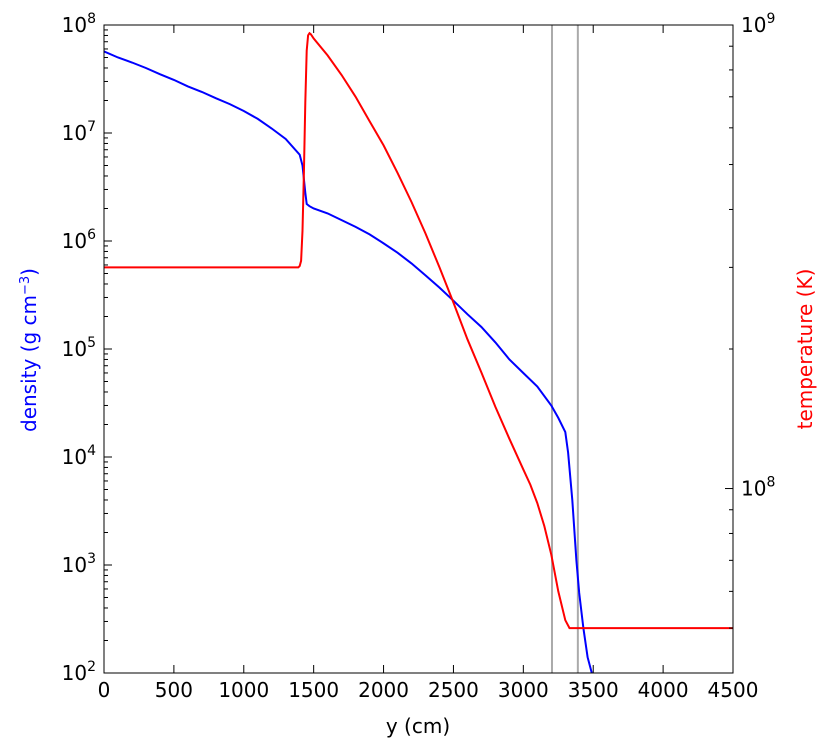 This screenshot has width=830, height=751. I want to click on left-tick-label-3: 10⁵, so click(79, 348).